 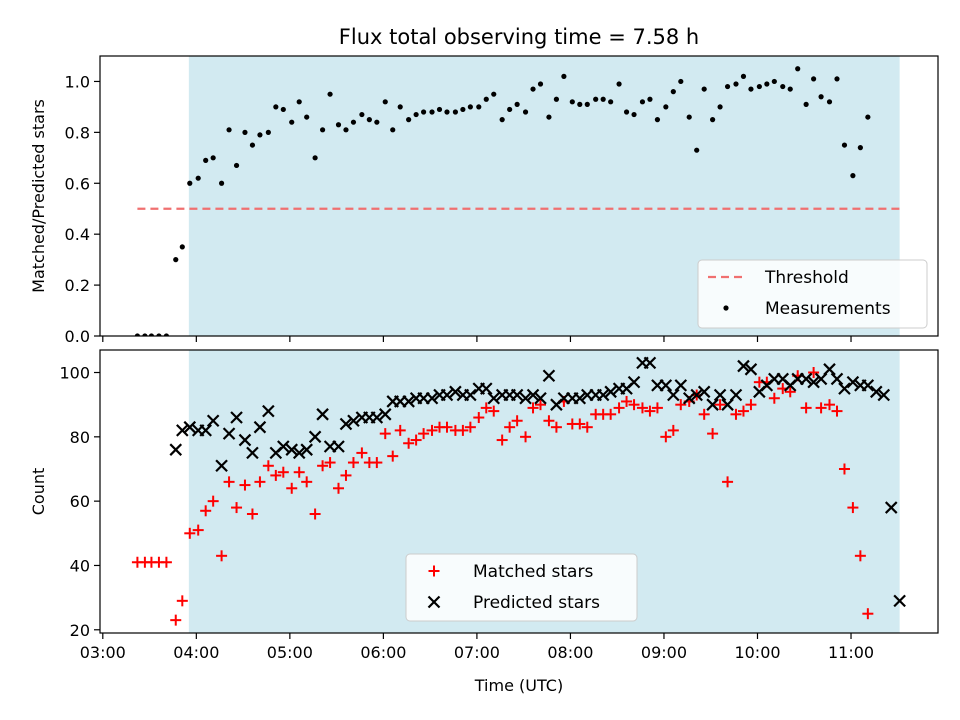 What do you see at coordinates (812, 294) in the screenshot?
I see `legend: Threshold Measurements` at bounding box center [812, 294].